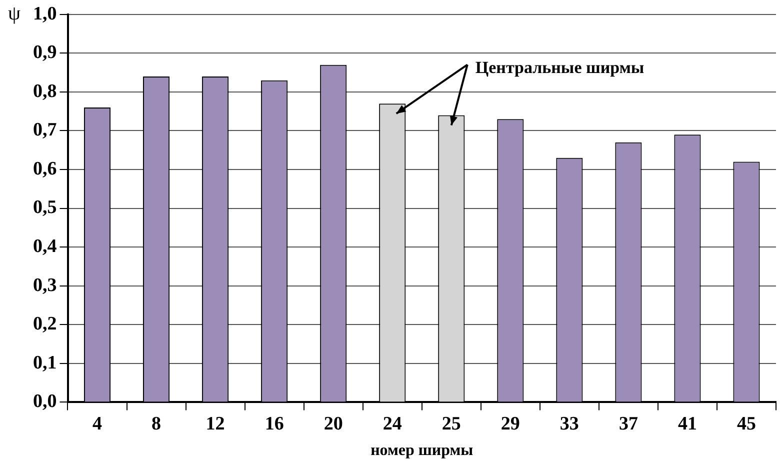 This screenshot has width=780, height=461. I want to click on x-tick-label: 33, so click(569, 424).